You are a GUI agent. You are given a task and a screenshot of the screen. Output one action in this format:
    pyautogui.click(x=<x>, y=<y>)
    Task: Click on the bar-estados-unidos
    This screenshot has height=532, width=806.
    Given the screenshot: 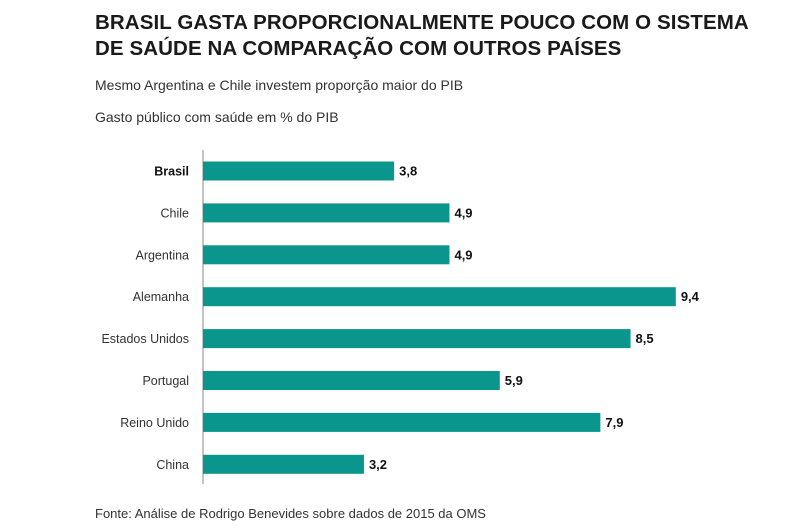 What is the action you would take?
    pyautogui.click(x=417, y=339)
    